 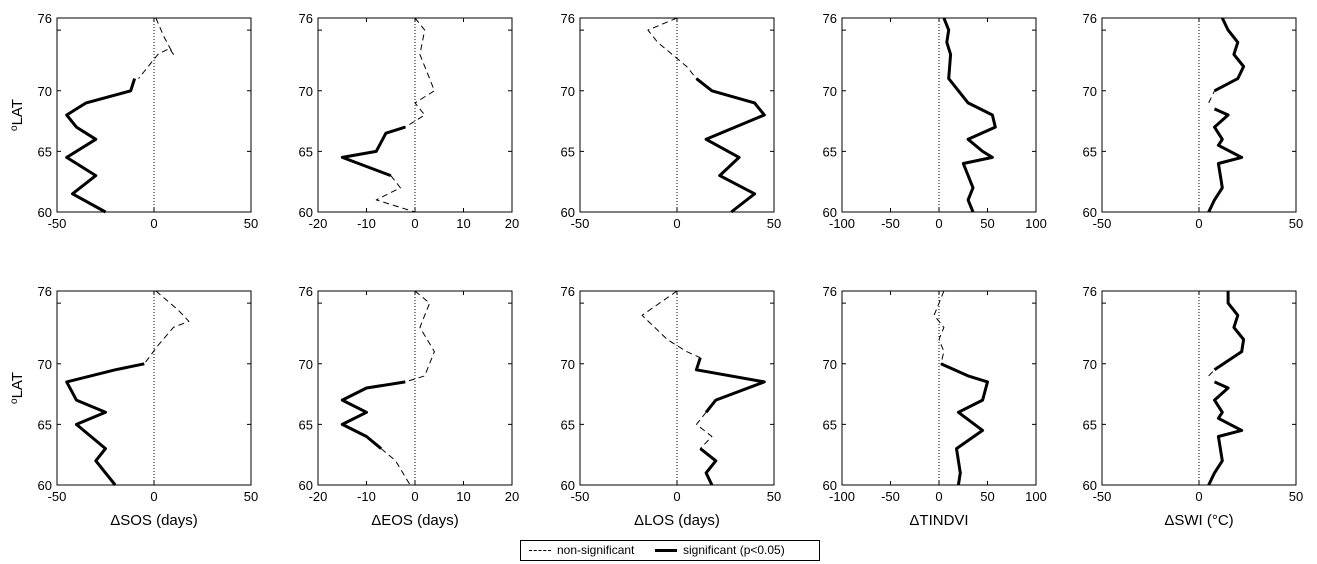 What do you see at coordinates (366, 496) in the screenshot?
I see `x-tick-label: -10` at bounding box center [366, 496].